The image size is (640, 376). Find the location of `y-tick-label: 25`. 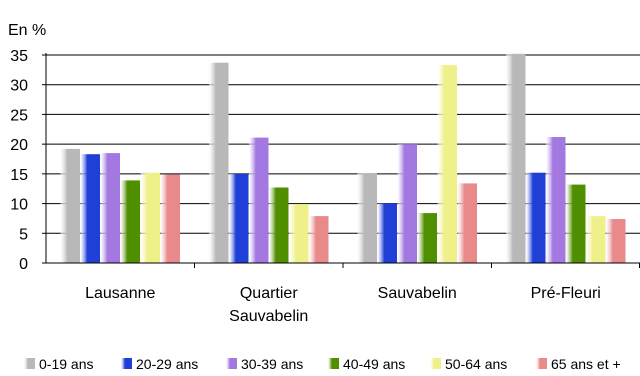

y-tick-label: 25 is located at coordinates (19, 115).